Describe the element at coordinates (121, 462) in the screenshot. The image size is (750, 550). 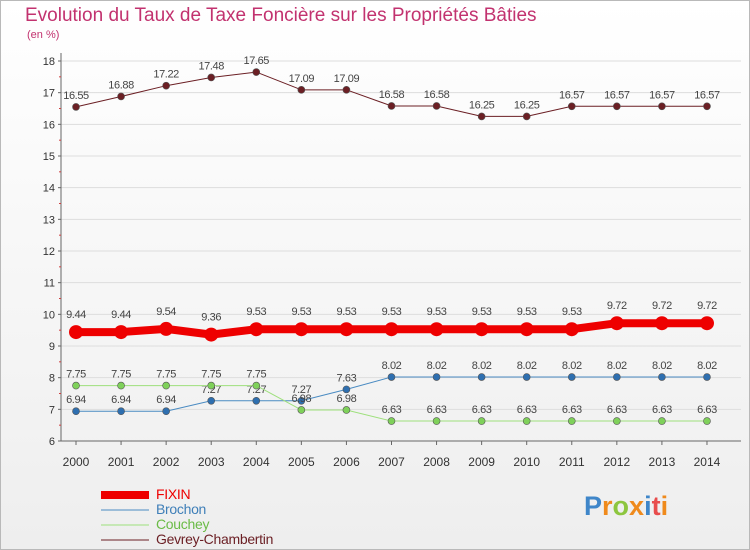
I see `x-tick-label: 2001` at that location.